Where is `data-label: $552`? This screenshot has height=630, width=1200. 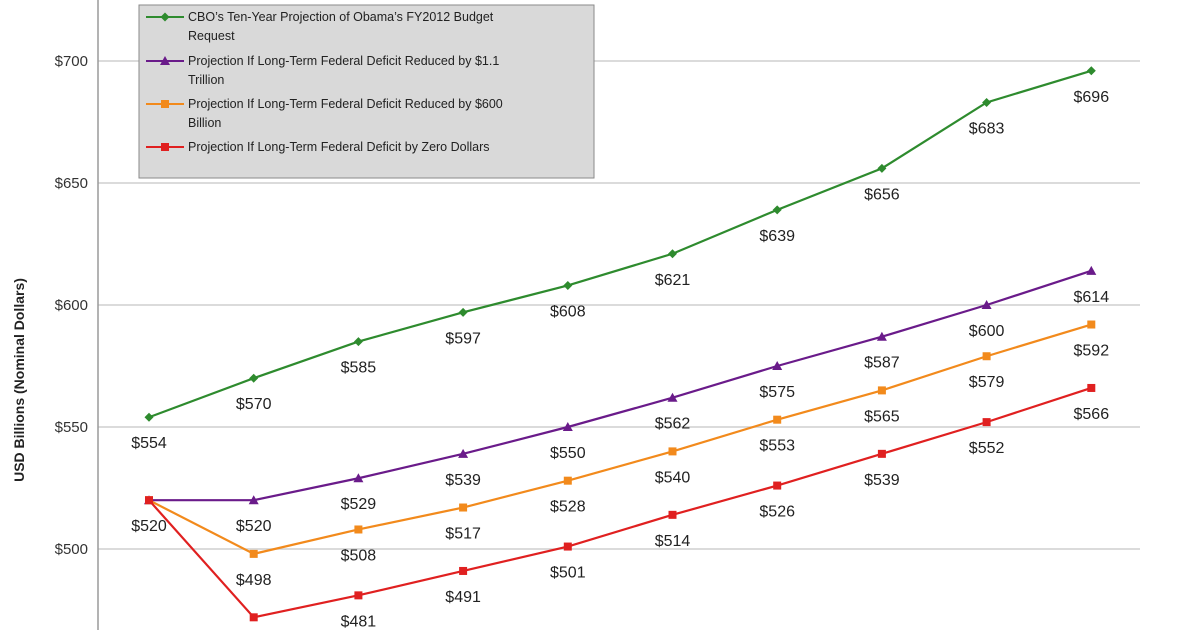 data-label: $552 is located at coordinates (987, 448).